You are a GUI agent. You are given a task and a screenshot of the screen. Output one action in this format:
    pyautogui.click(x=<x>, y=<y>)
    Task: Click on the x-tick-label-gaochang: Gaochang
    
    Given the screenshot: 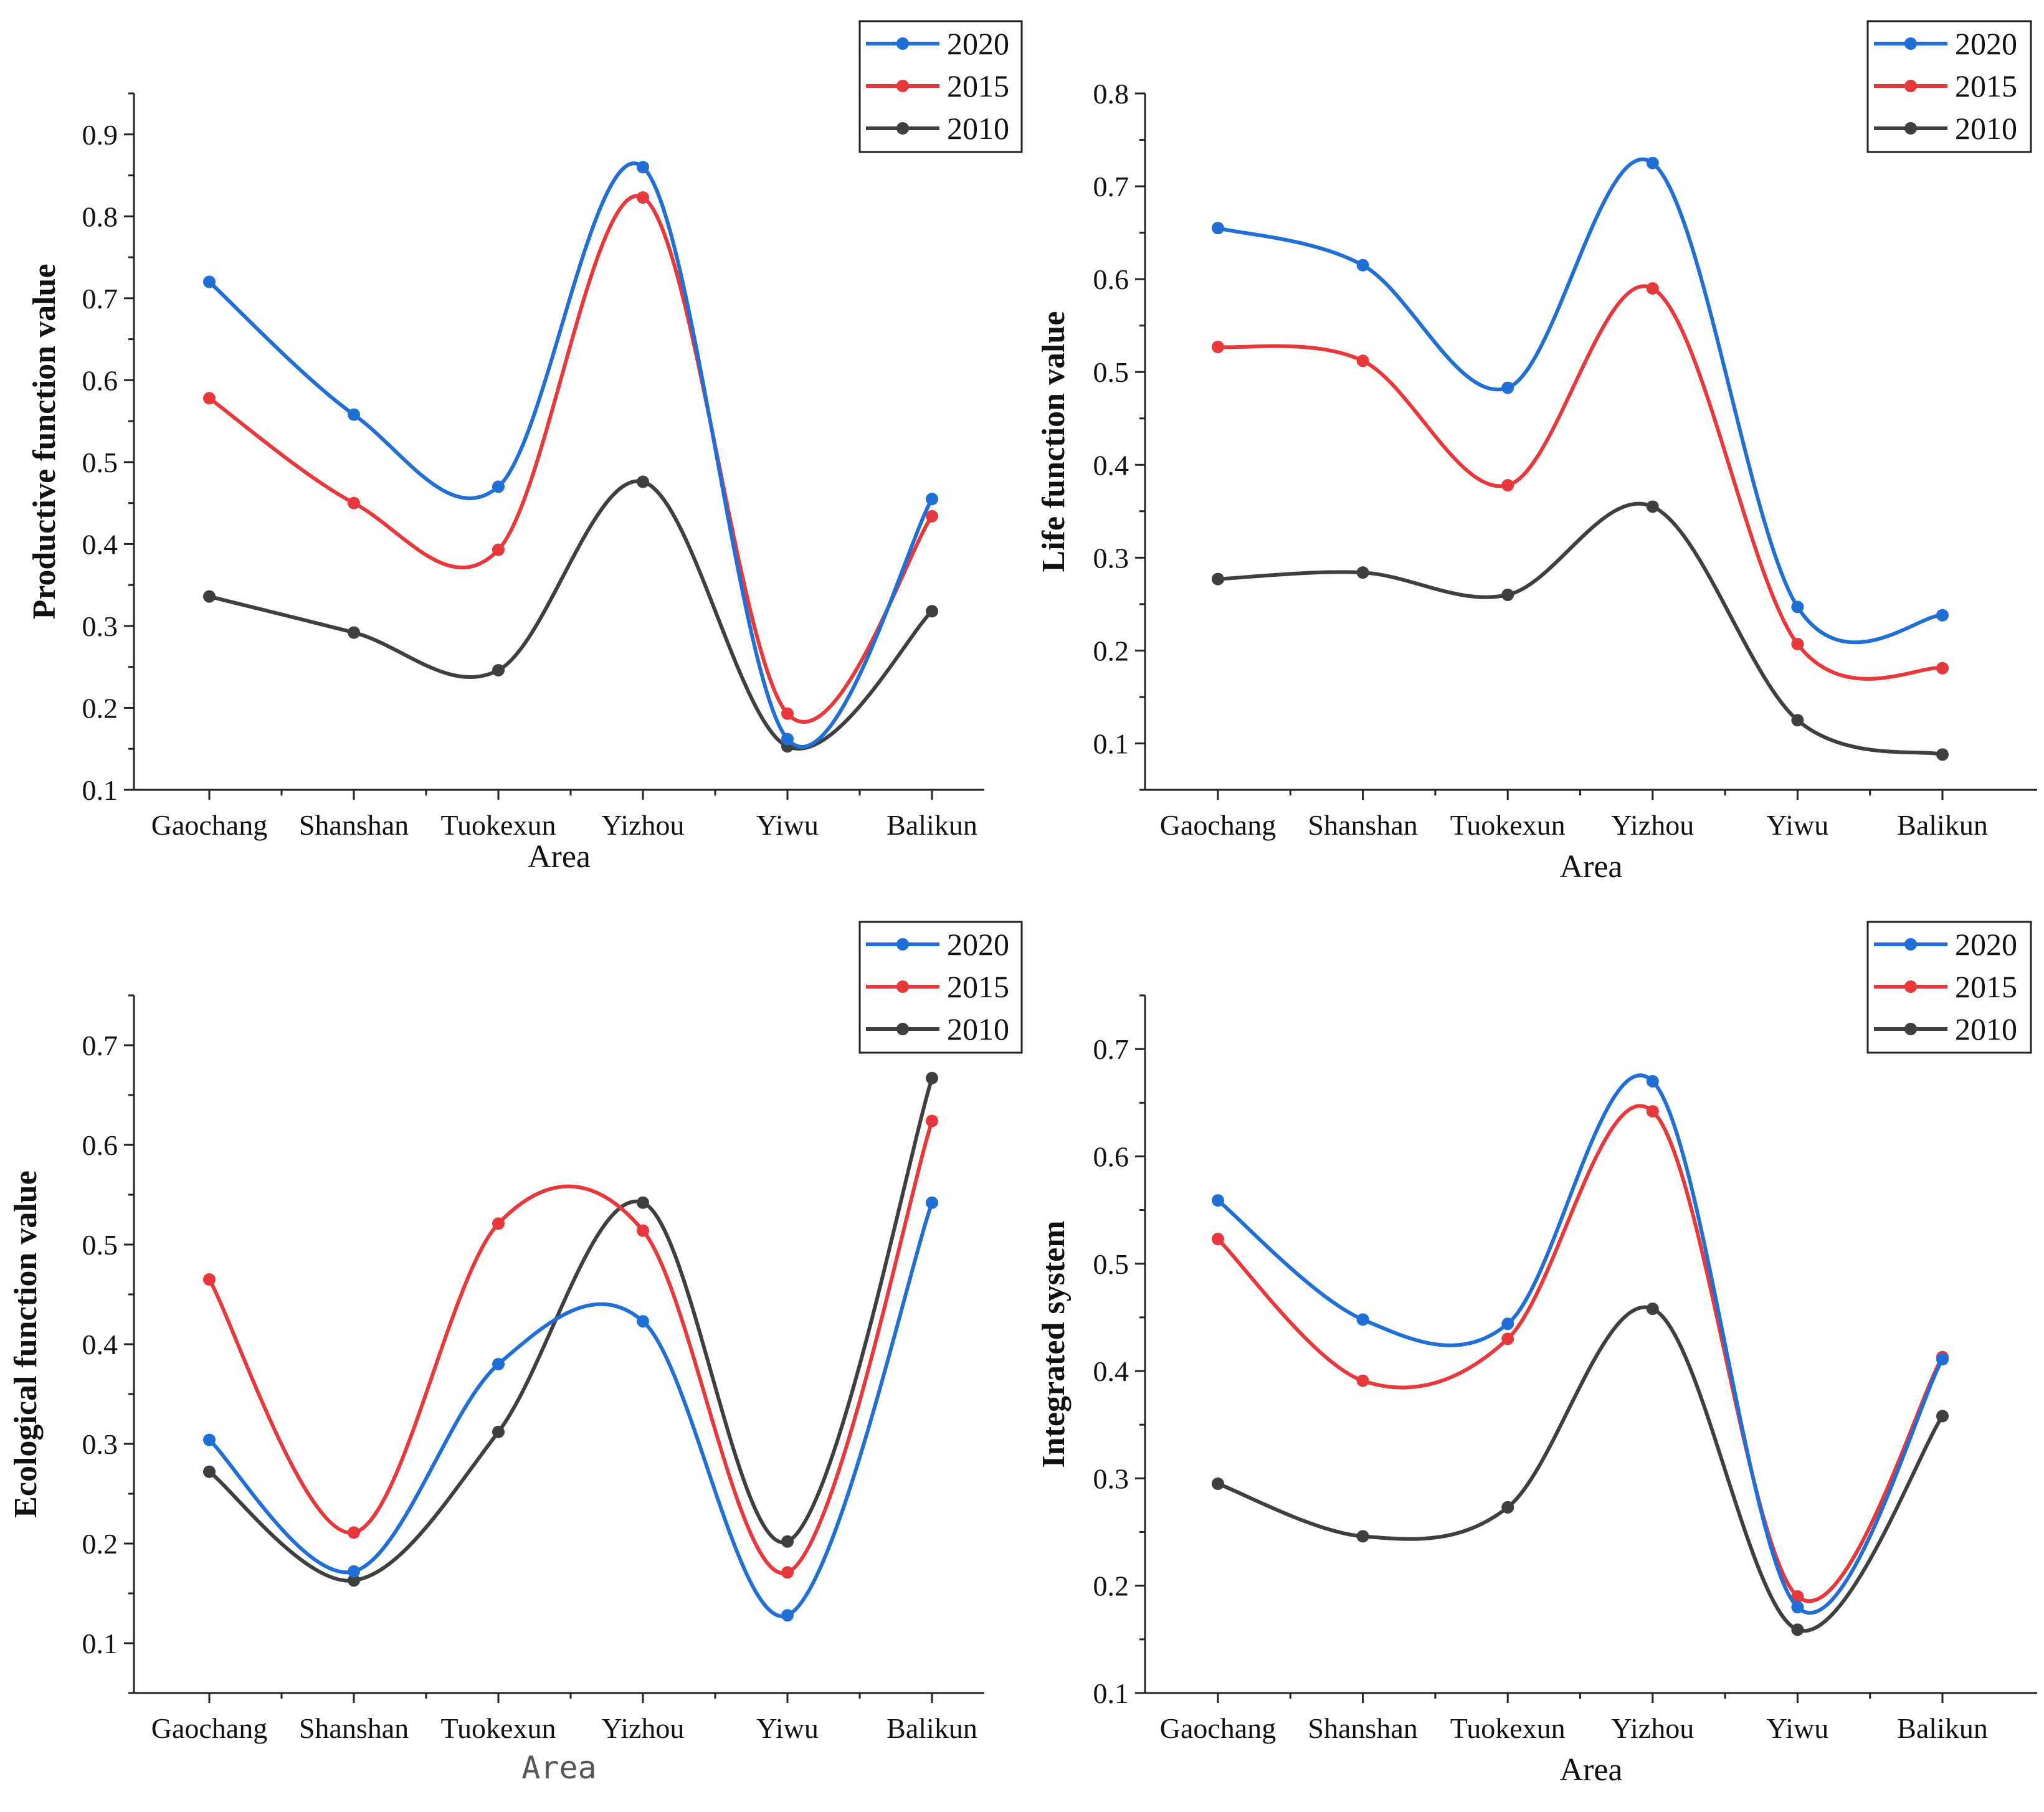 What is the action you would take?
    pyautogui.click(x=209, y=825)
    